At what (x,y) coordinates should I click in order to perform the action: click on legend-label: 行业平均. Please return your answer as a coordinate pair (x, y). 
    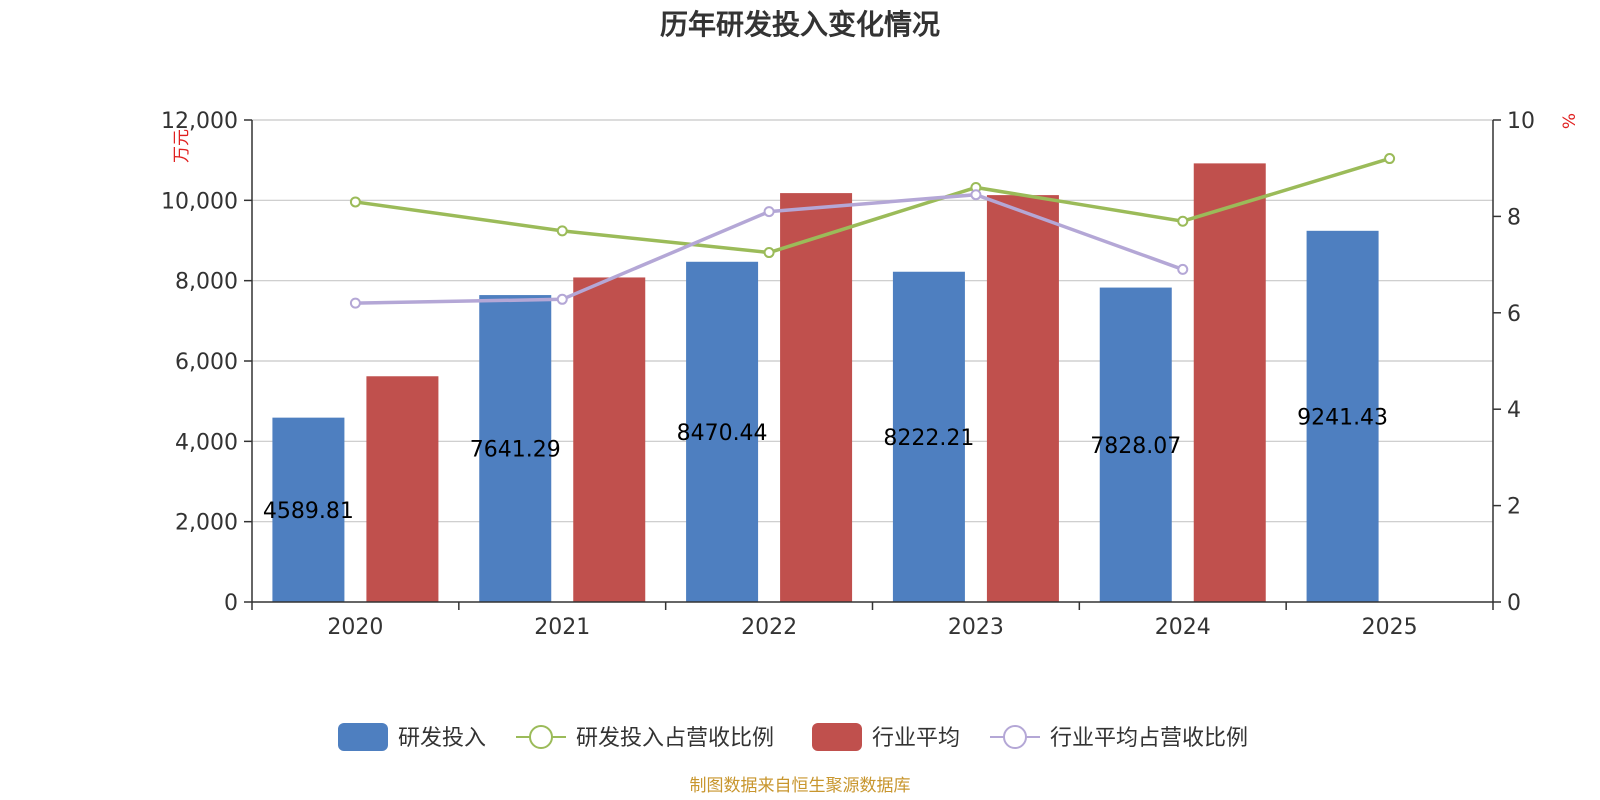
    Looking at the image, I should click on (916, 738).